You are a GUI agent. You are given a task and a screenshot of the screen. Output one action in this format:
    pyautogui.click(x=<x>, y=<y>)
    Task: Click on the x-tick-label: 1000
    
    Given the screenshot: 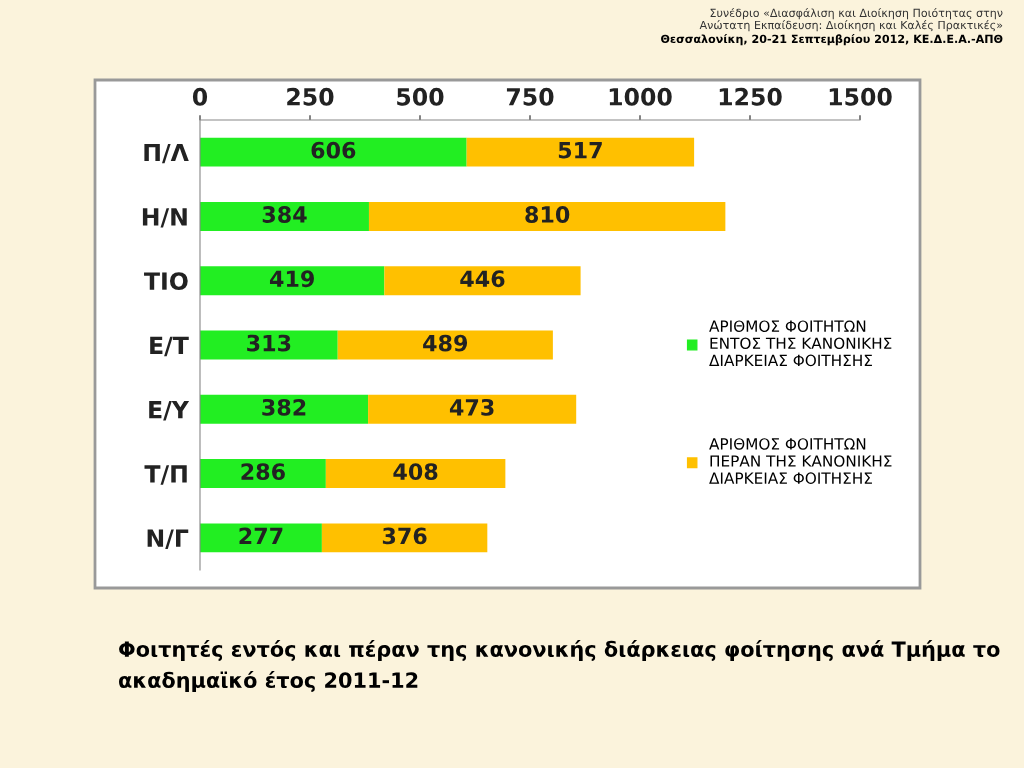 What is the action you would take?
    pyautogui.click(x=640, y=96)
    